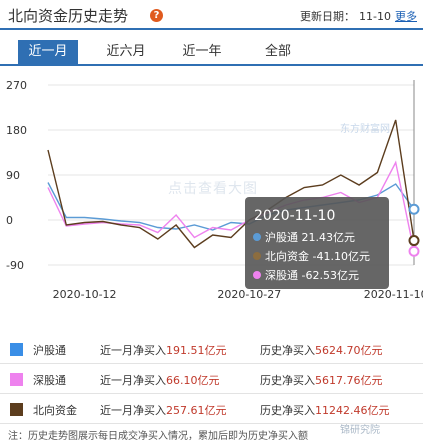 This screenshot has height=447, width=423. Describe the element at coordinates (365, 129) in the screenshot. I see `watermark-logo: 东方财富网` at that location.